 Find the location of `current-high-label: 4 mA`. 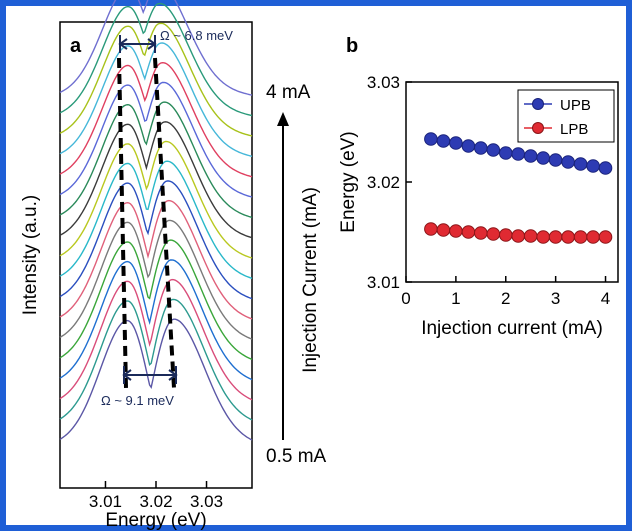

current-high-label: 4 mA is located at coordinates (288, 92).